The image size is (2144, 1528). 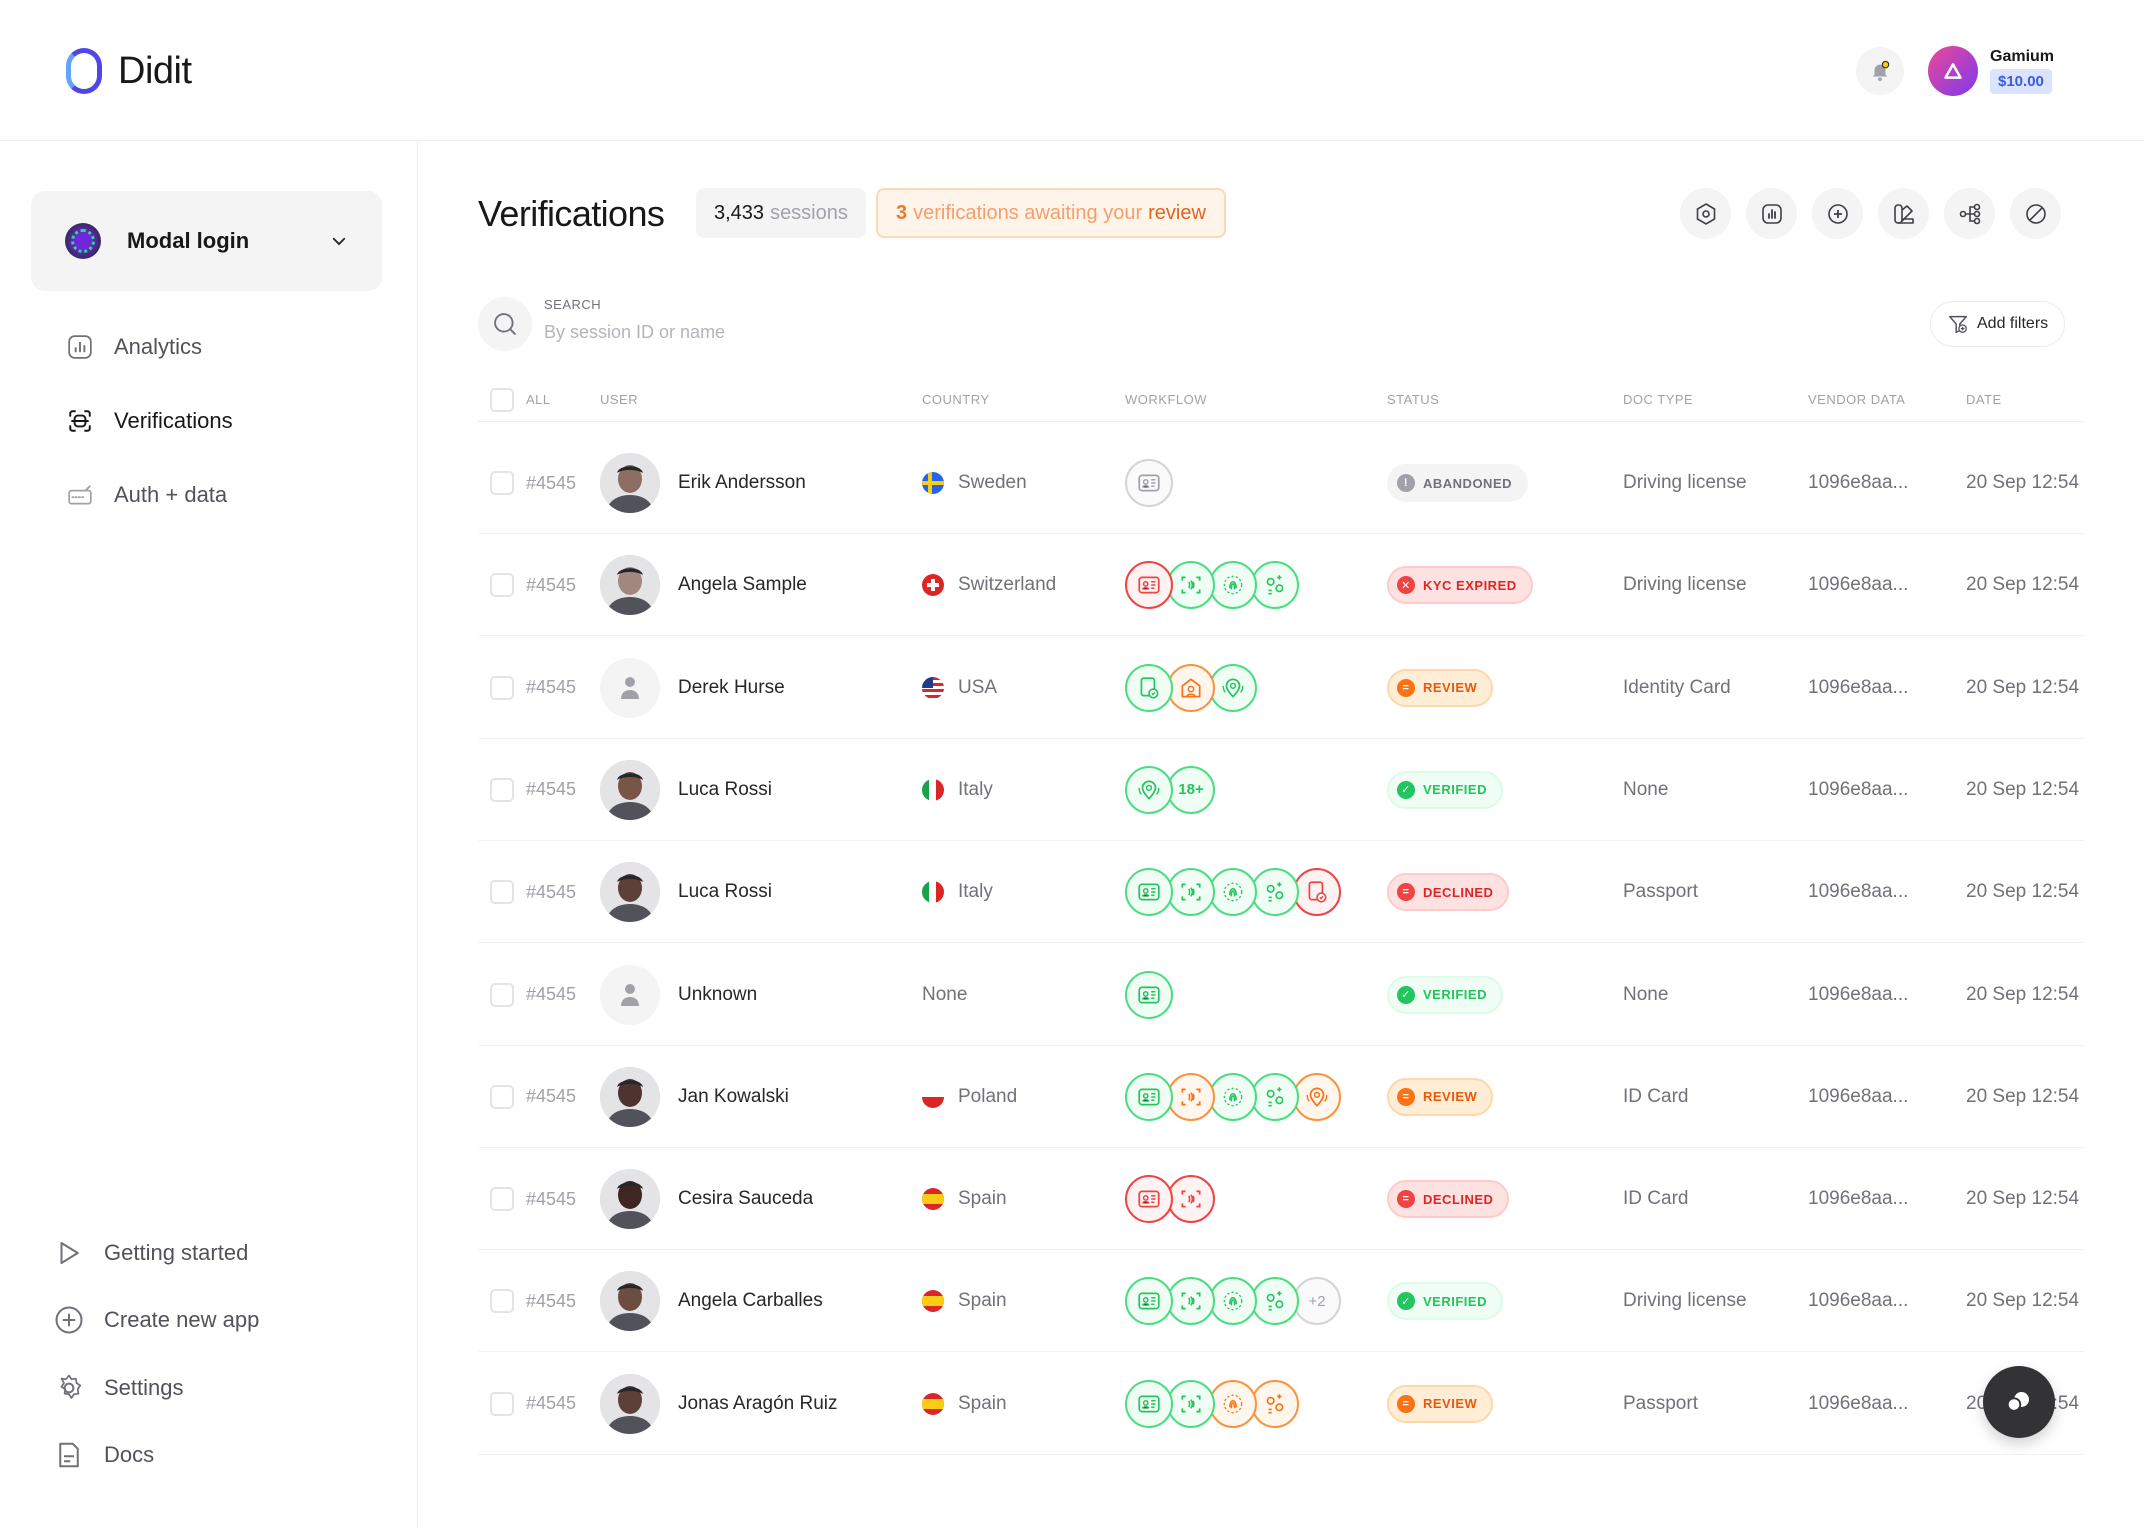 What do you see at coordinates (1413, 399) in the screenshot?
I see `header-status: STATUS` at bounding box center [1413, 399].